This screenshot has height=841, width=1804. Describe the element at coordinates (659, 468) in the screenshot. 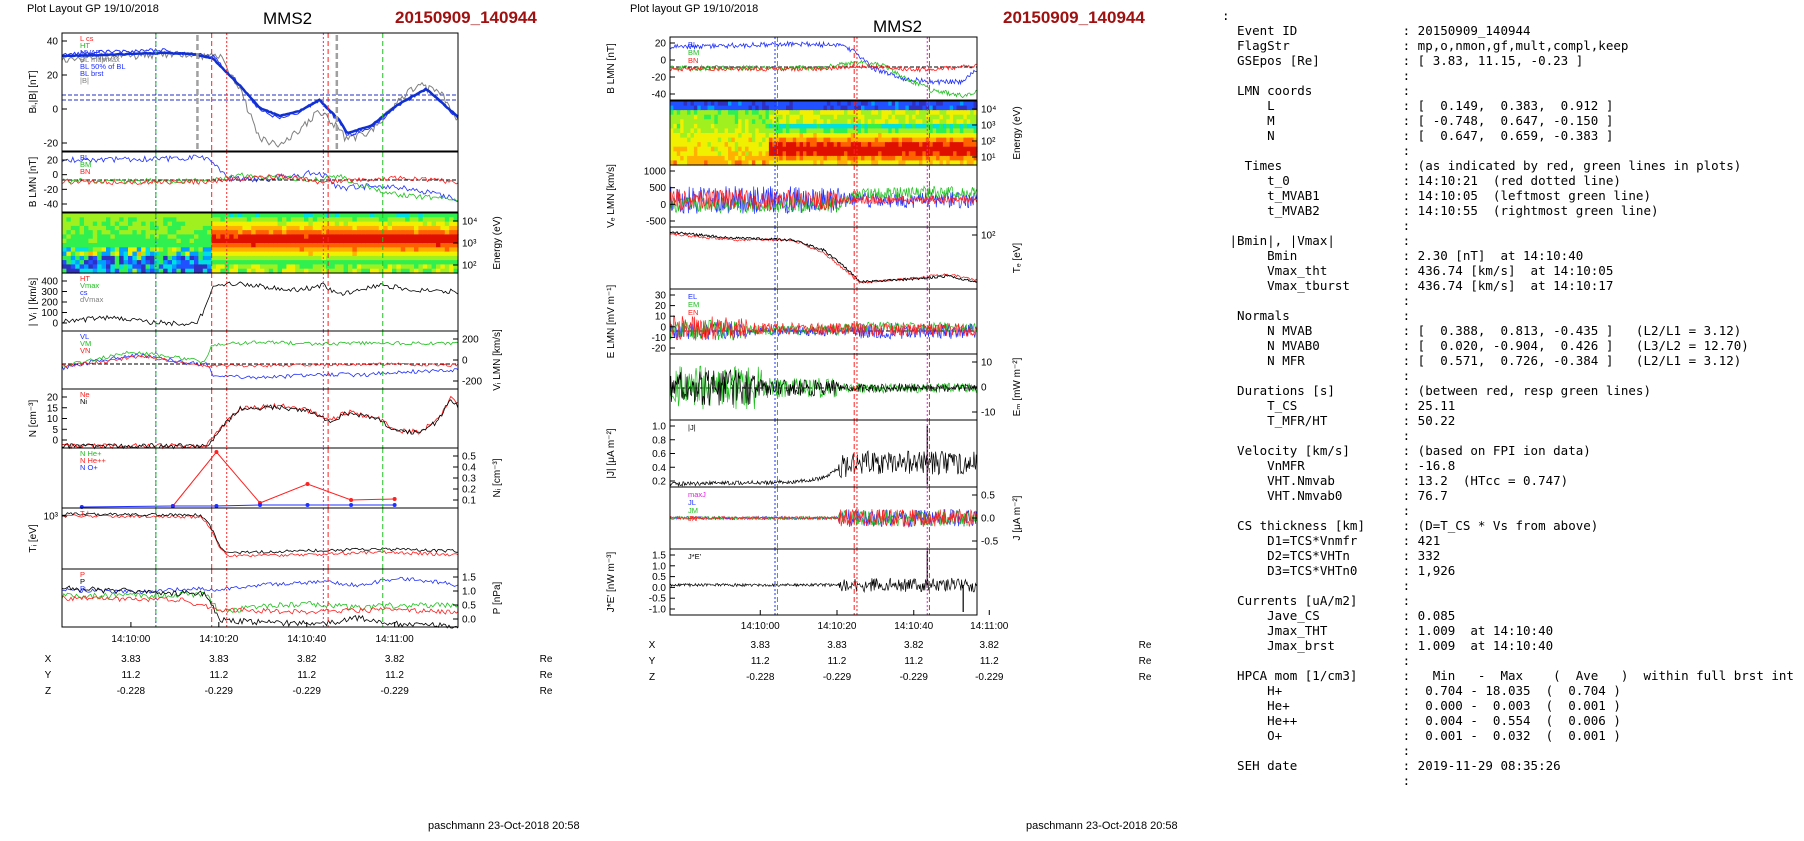

I see `y-tick-label: 0.4` at that location.